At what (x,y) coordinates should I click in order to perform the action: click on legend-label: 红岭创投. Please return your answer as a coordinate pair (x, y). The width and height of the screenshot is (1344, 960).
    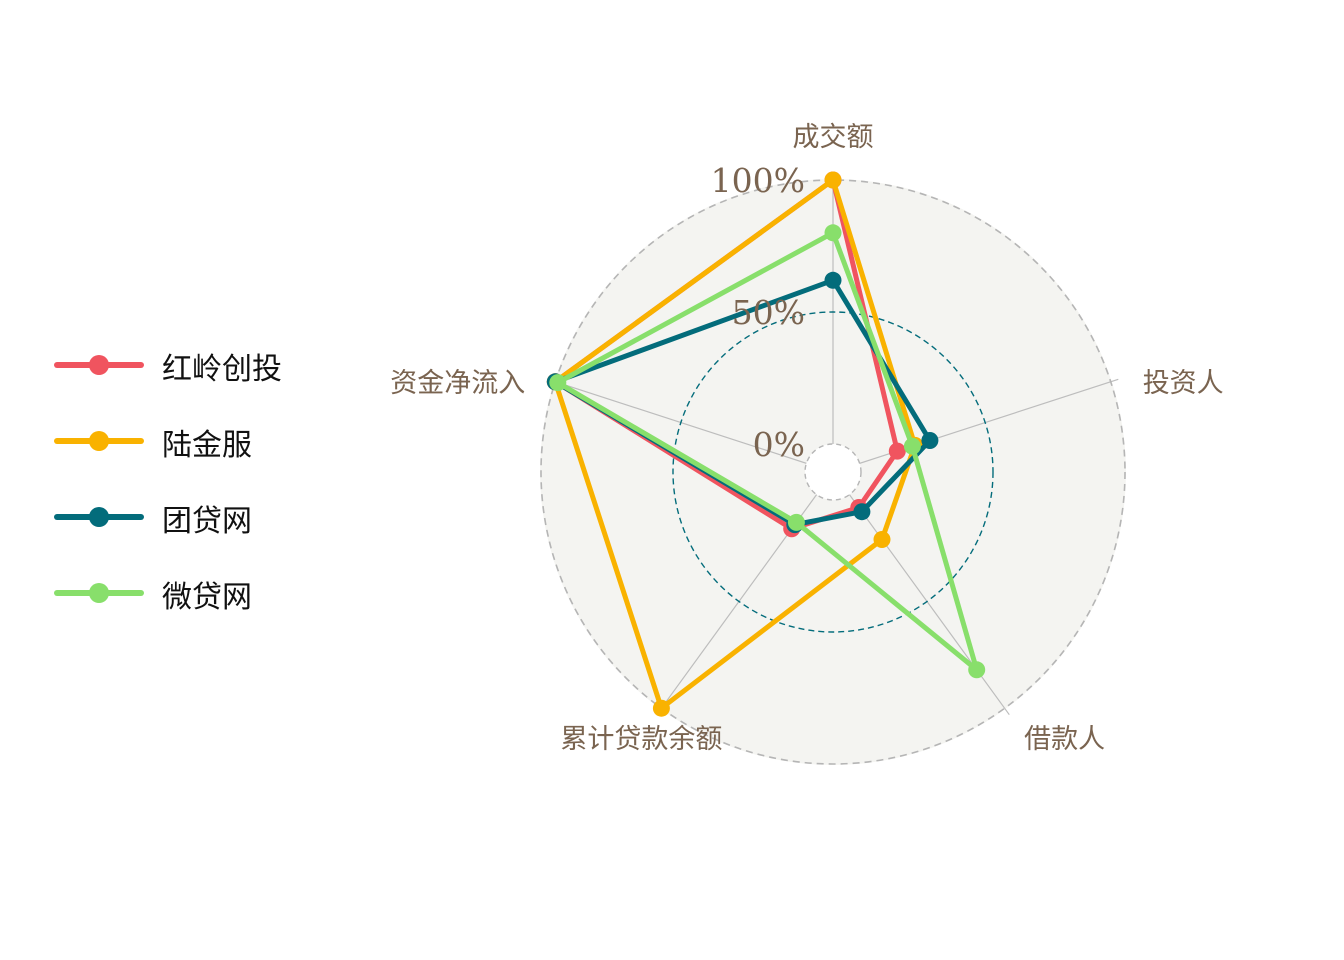
    Looking at the image, I should click on (222, 369).